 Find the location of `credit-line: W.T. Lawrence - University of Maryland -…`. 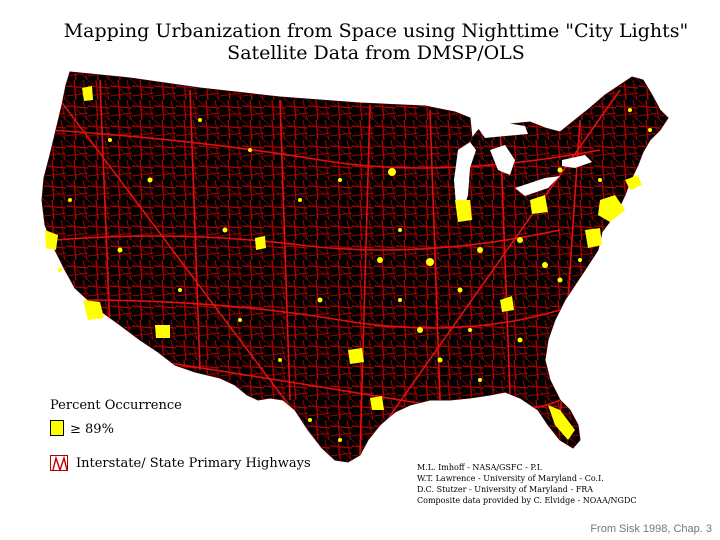

credit-line: W.T. Lawrence - University of Maryland -… is located at coordinates (510, 478).